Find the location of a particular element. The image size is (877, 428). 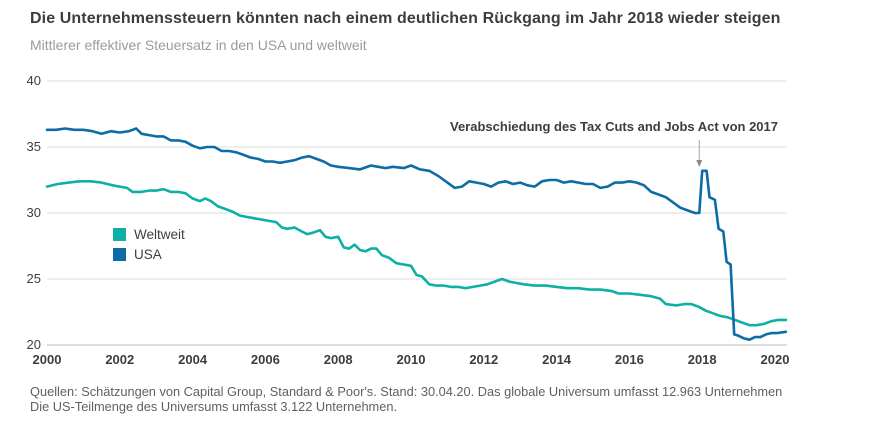

weltweit-swatch is located at coordinates (119, 234).